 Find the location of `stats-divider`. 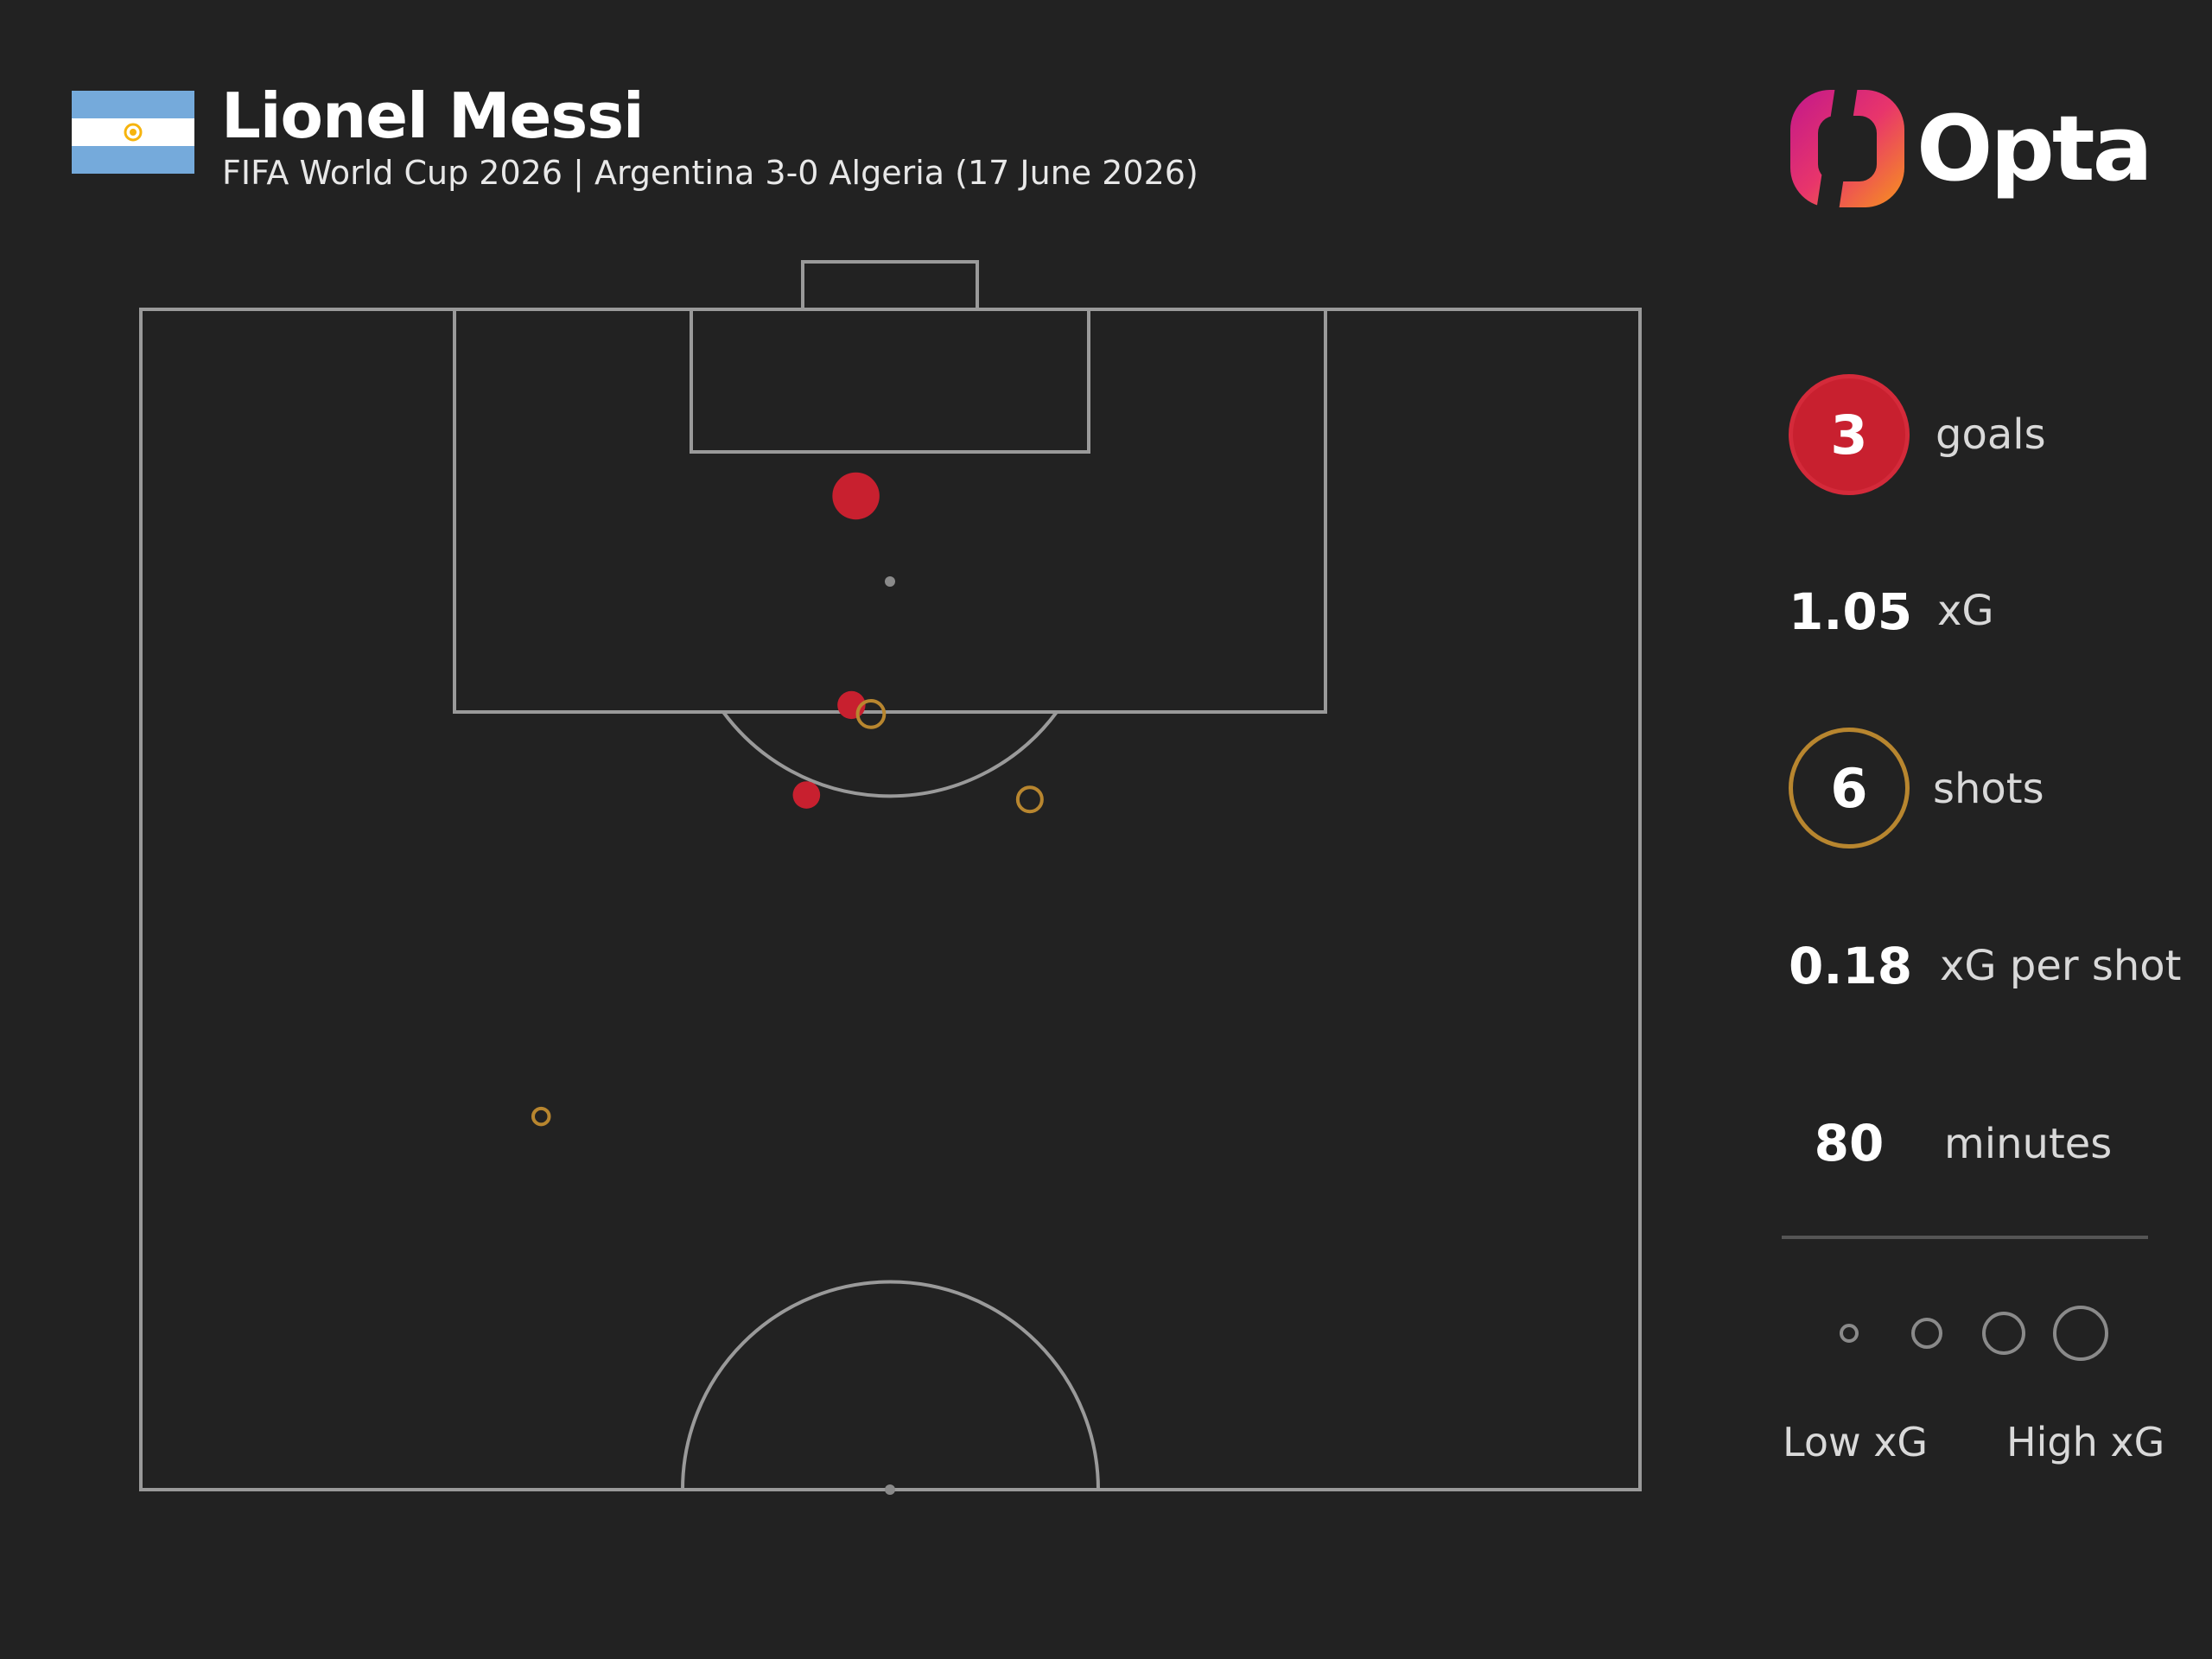

stats-divider is located at coordinates (1965, 1237).